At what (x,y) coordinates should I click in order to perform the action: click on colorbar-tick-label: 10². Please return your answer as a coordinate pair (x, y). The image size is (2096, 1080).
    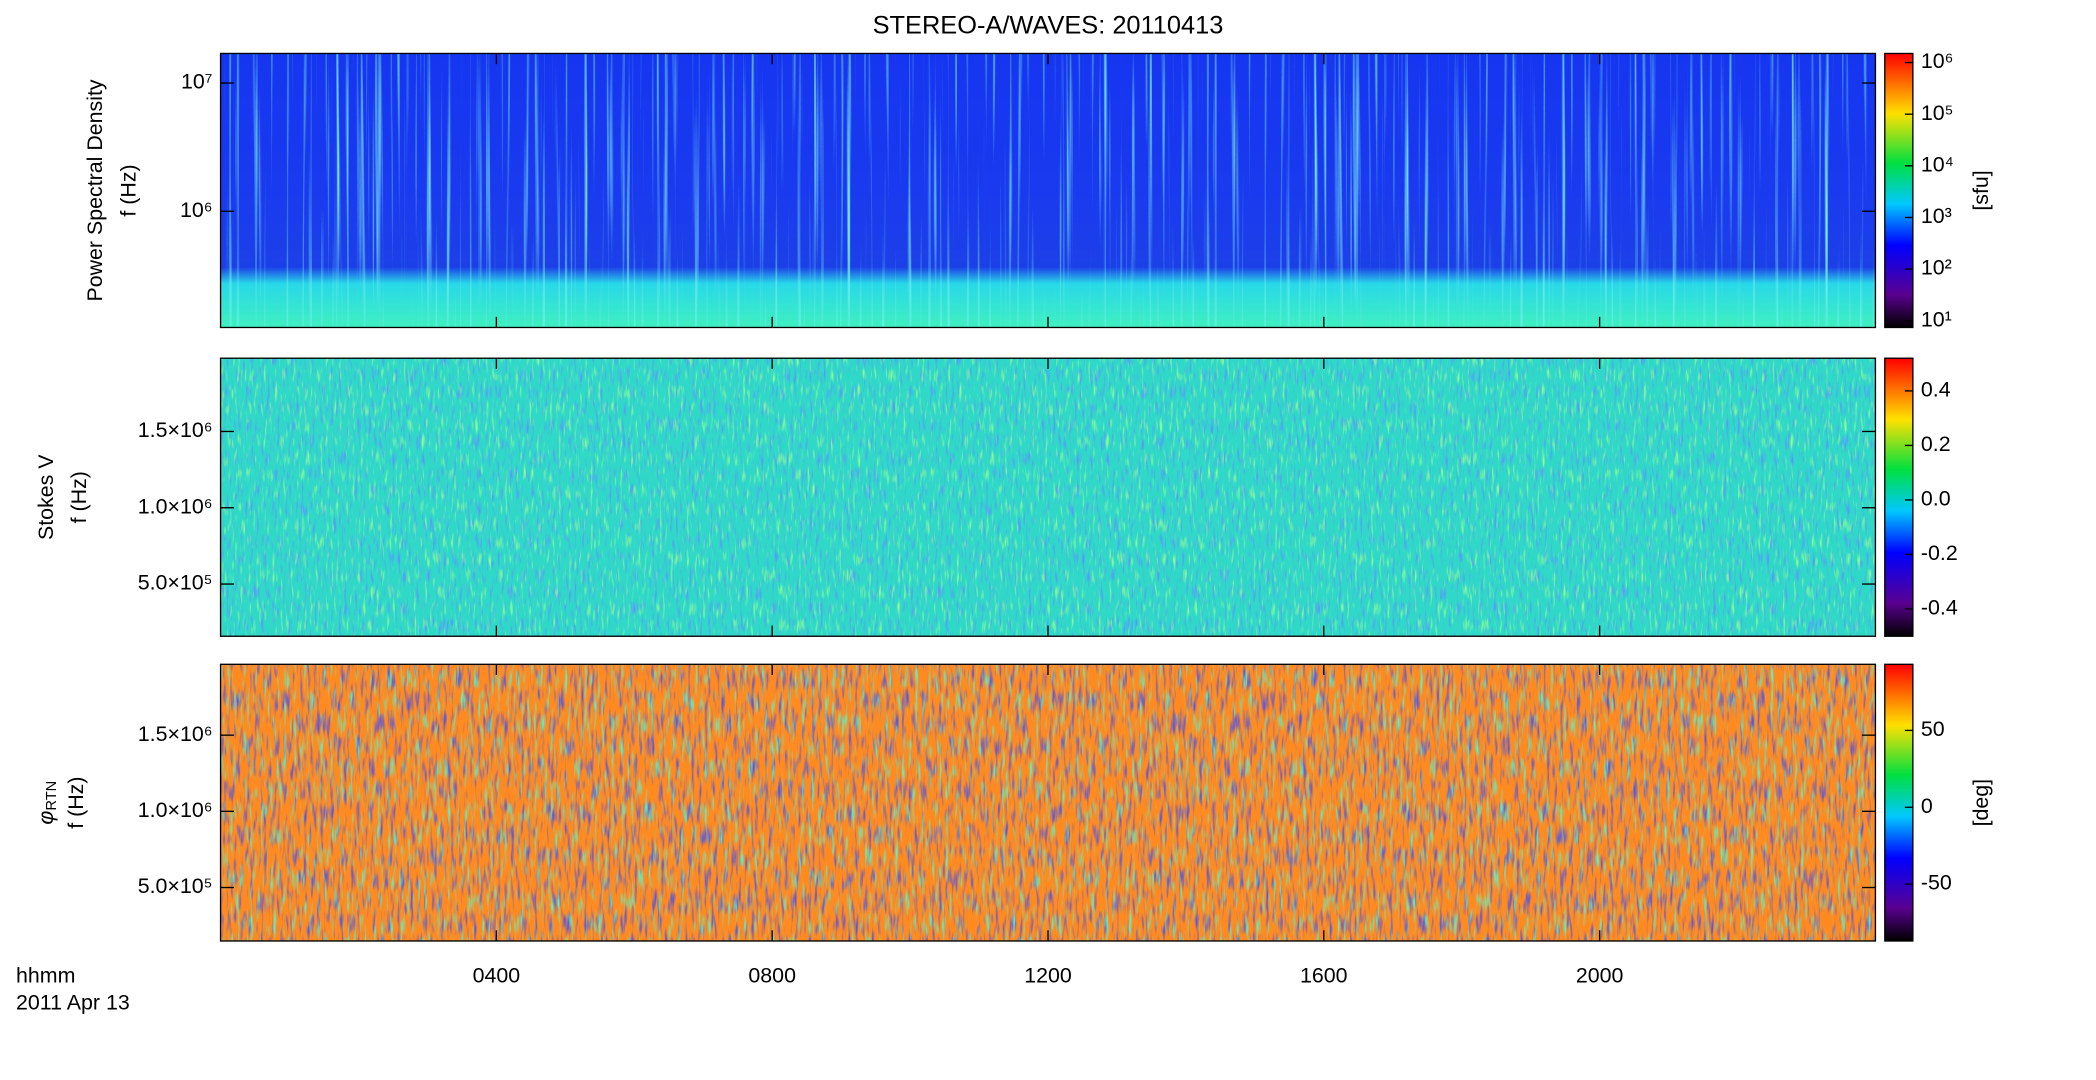
    Looking at the image, I should click on (1936, 268).